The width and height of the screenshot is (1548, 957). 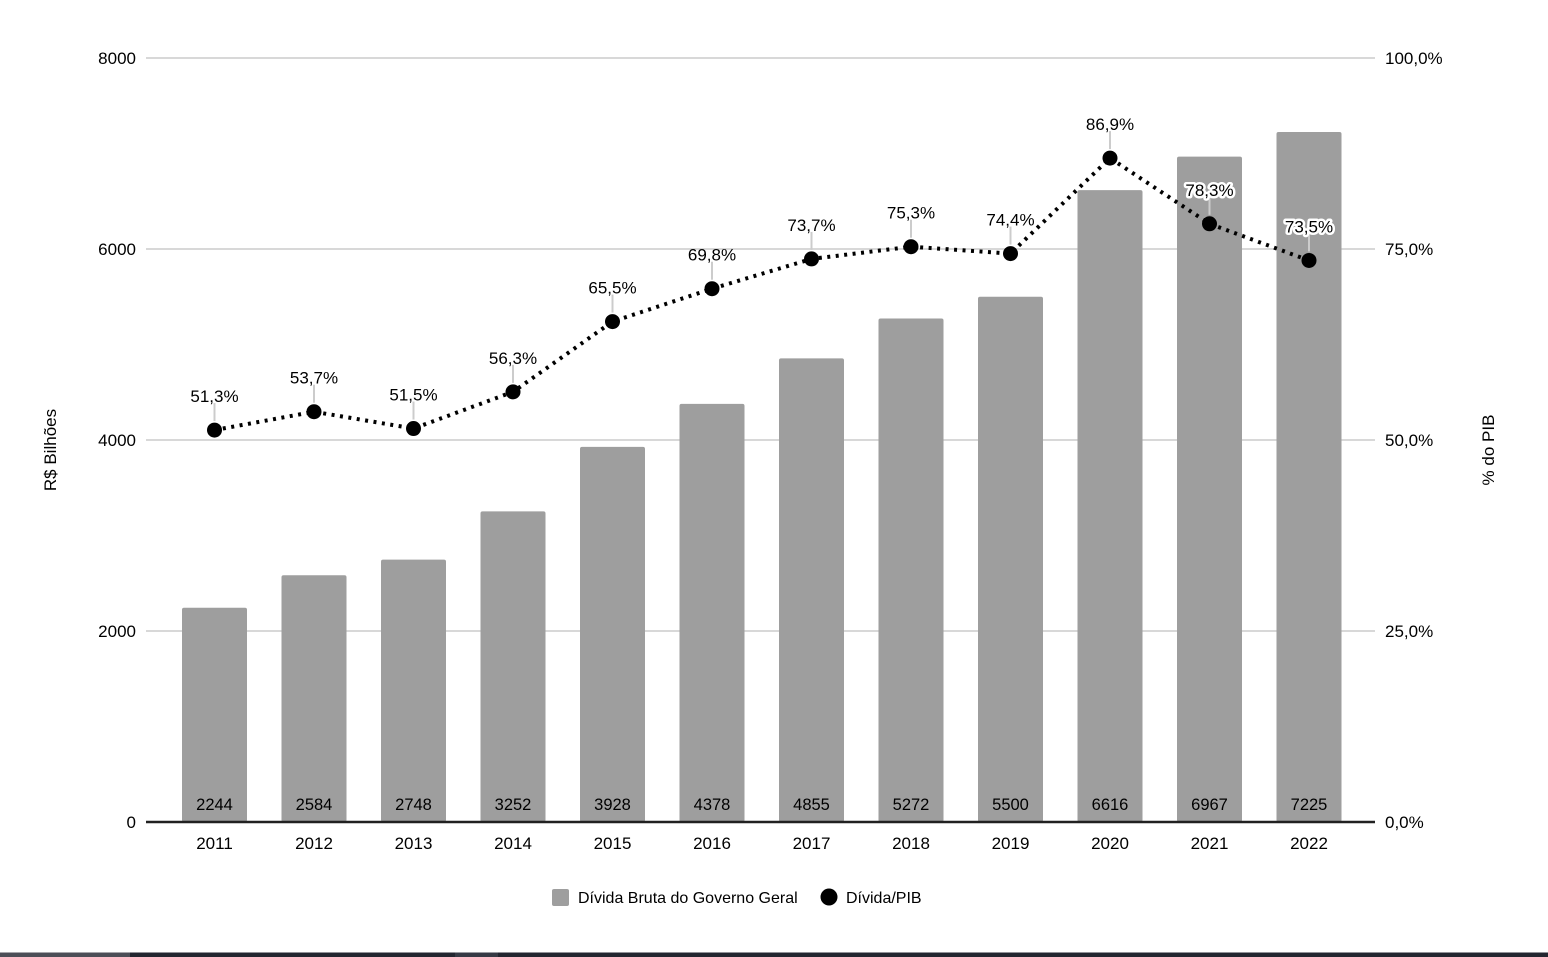 What do you see at coordinates (1011, 843) in the screenshot?
I see `x-tick-label-2019: 2019` at bounding box center [1011, 843].